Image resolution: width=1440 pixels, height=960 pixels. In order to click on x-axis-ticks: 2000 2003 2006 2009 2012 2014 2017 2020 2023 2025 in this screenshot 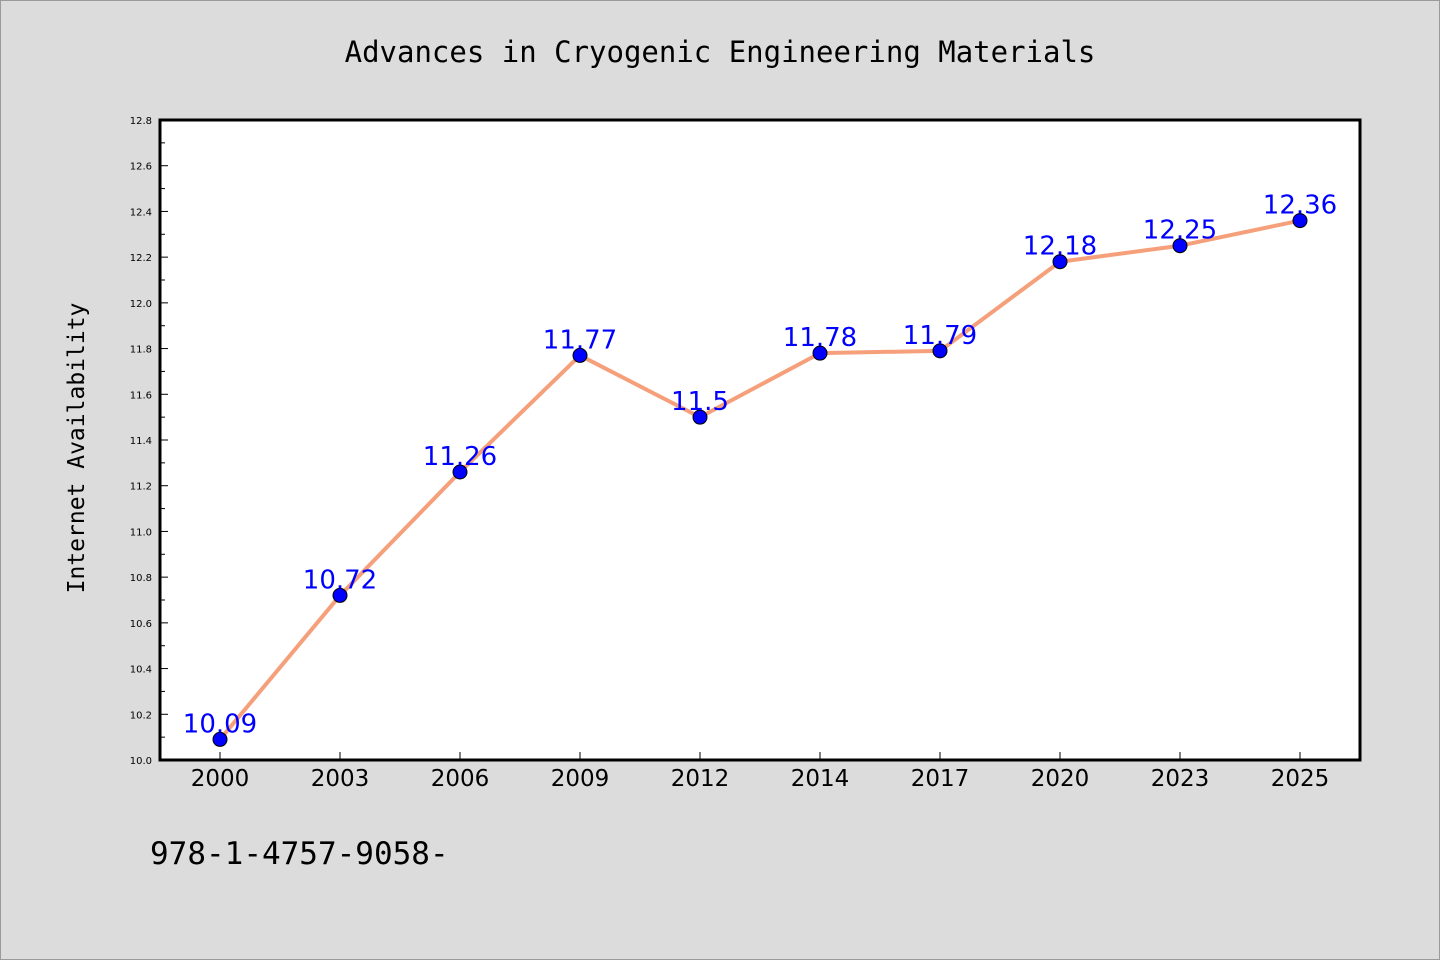, I will do `click(760, 772)`.